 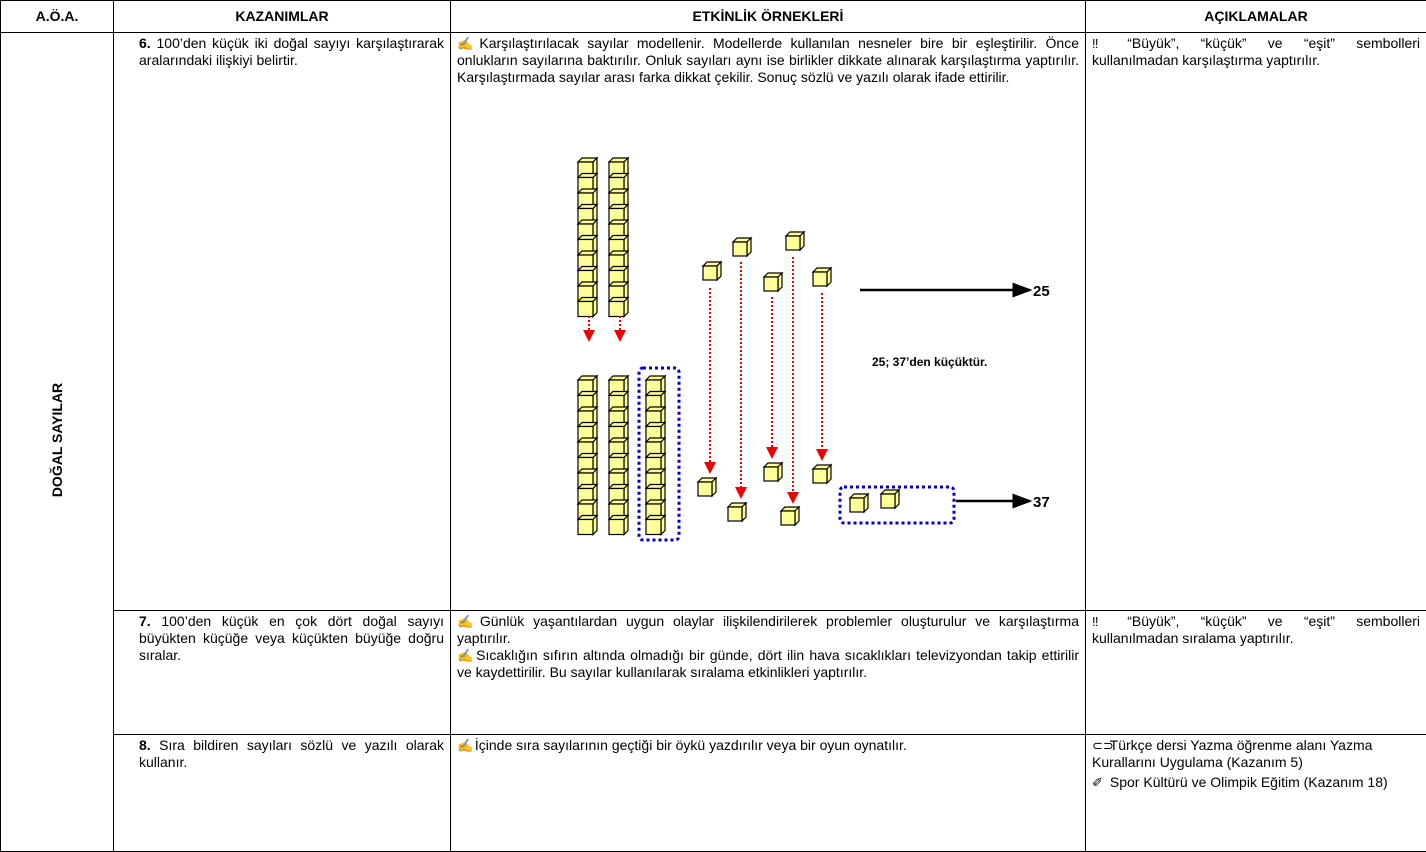 What do you see at coordinates (57, 440) in the screenshot?
I see `area-label: DOĞAL SAYILAR` at bounding box center [57, 440].